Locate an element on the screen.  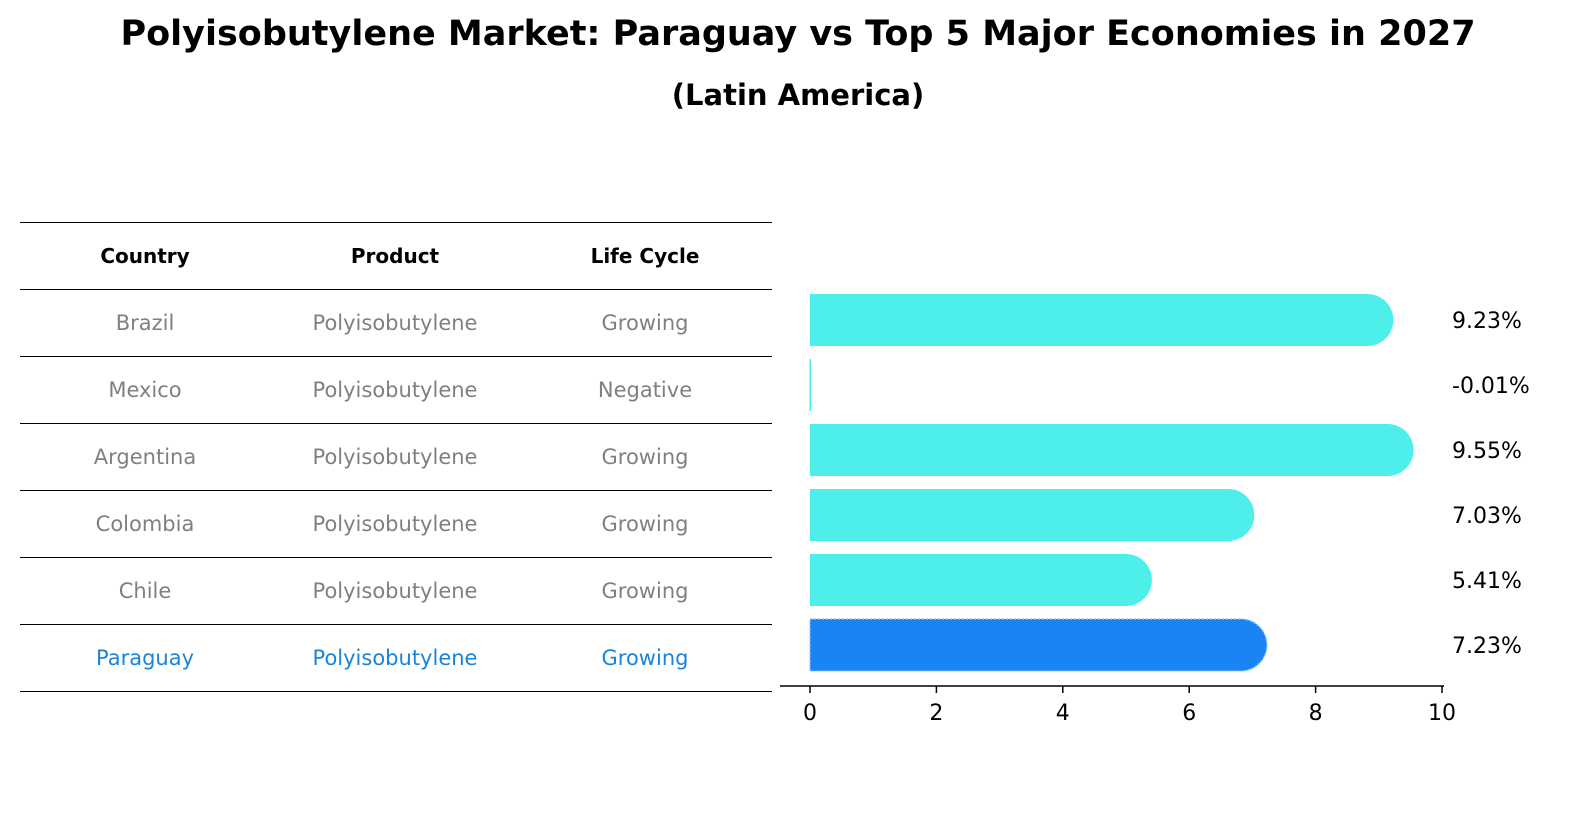
table-row-highlighted: Paraguay Polyisobutylene Growing is located at coordinates (396, 658).